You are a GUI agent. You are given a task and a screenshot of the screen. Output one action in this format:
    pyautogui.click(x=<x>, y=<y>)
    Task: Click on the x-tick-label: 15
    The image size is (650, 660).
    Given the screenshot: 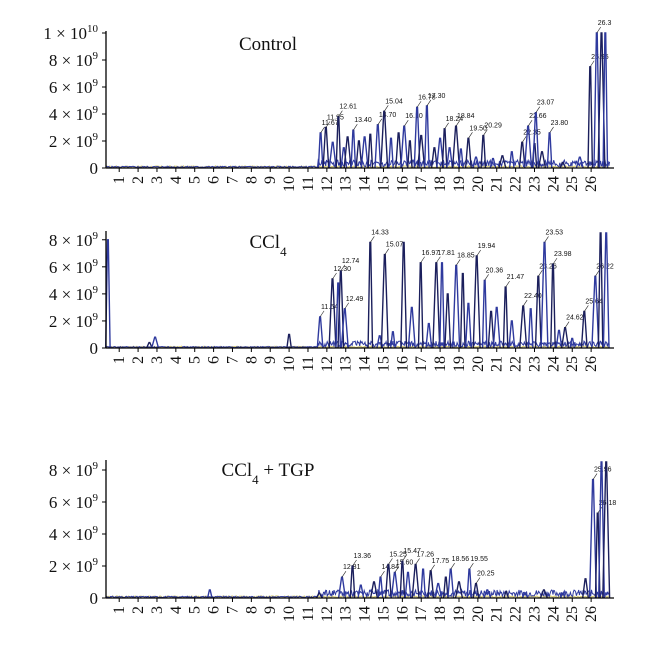 What is the action you would take?
    pyautogui.click(x=383, y=184)
    